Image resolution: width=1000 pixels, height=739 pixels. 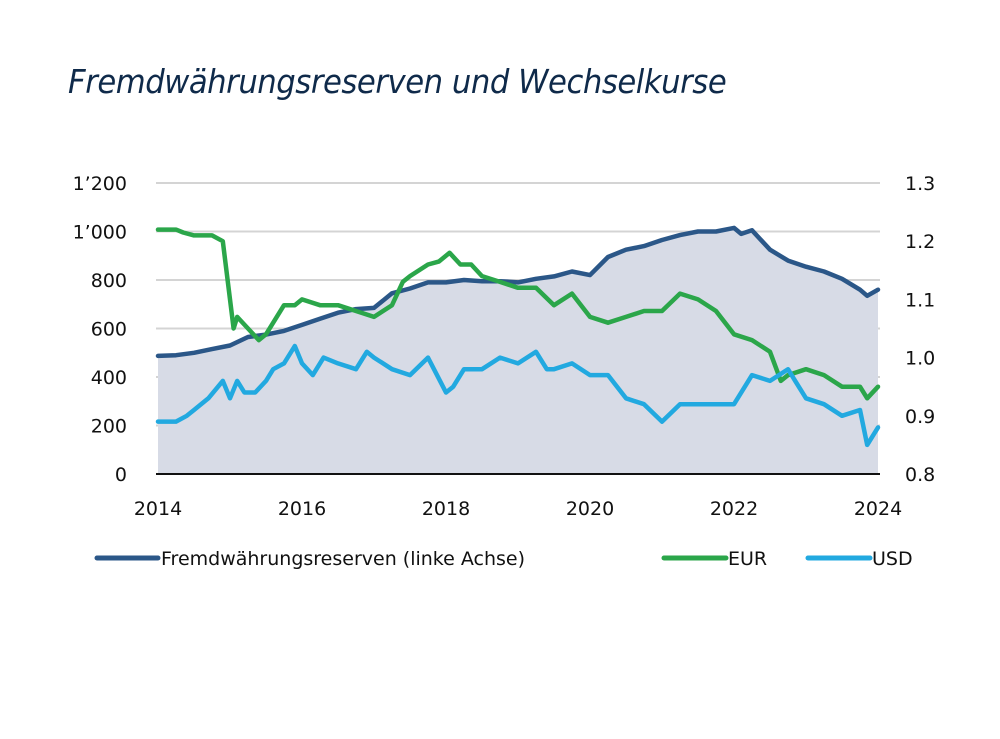 I want to click on x-tick-label: 2020, so click(x=590, y=509).